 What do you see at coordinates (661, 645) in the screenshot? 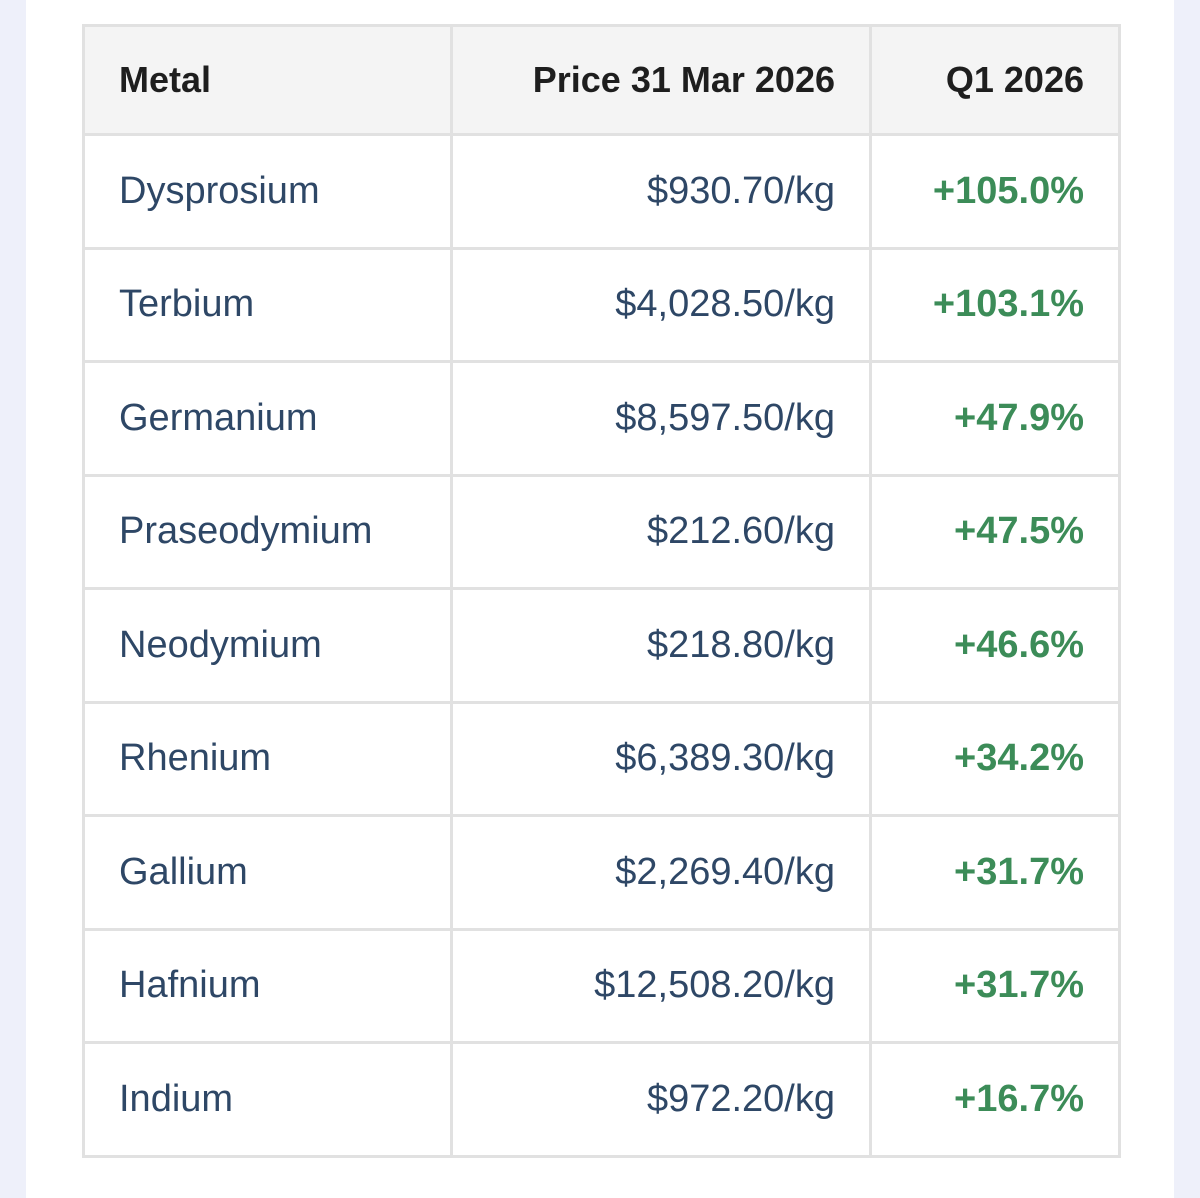
I see `price-cell: $218.80/kg` at bounding box center [661, 645].